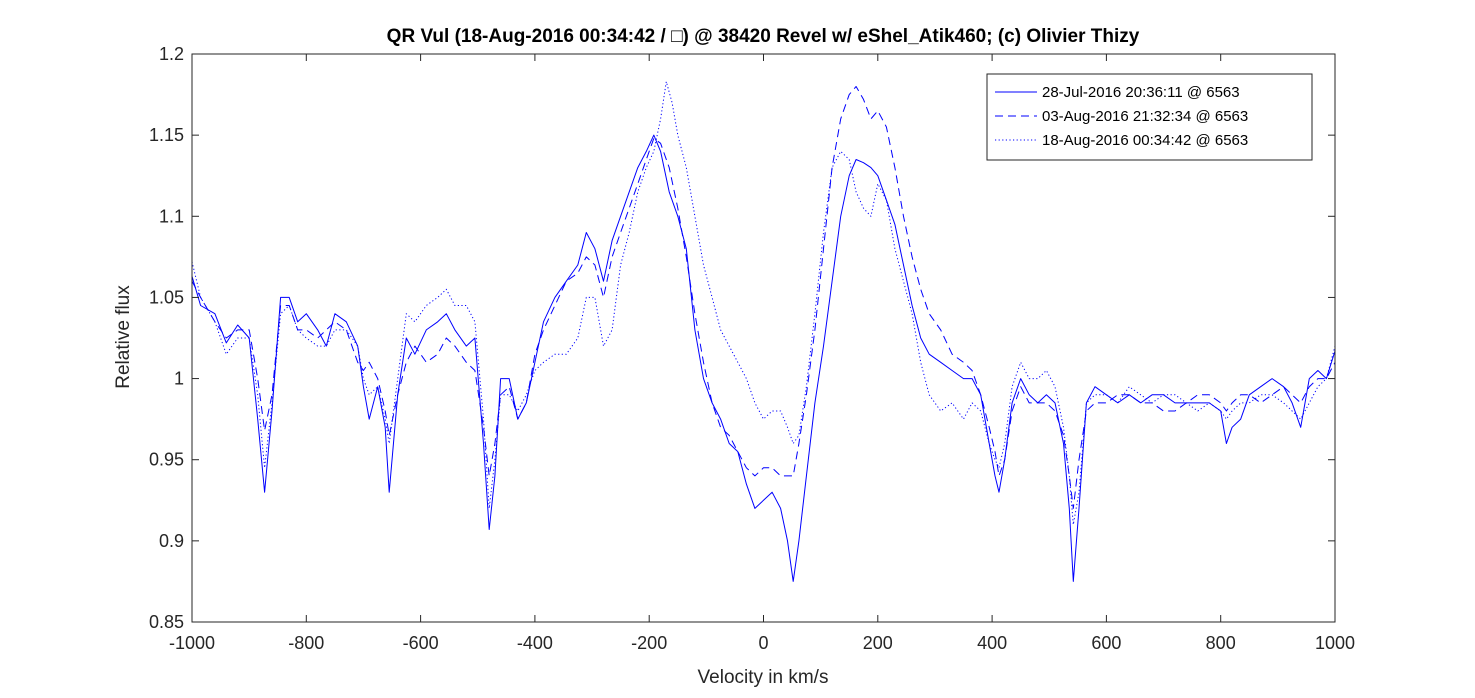 The width and height of the screenshot is (1475, 698). I want to click on x-tick-label: -800, so click(306, 643).